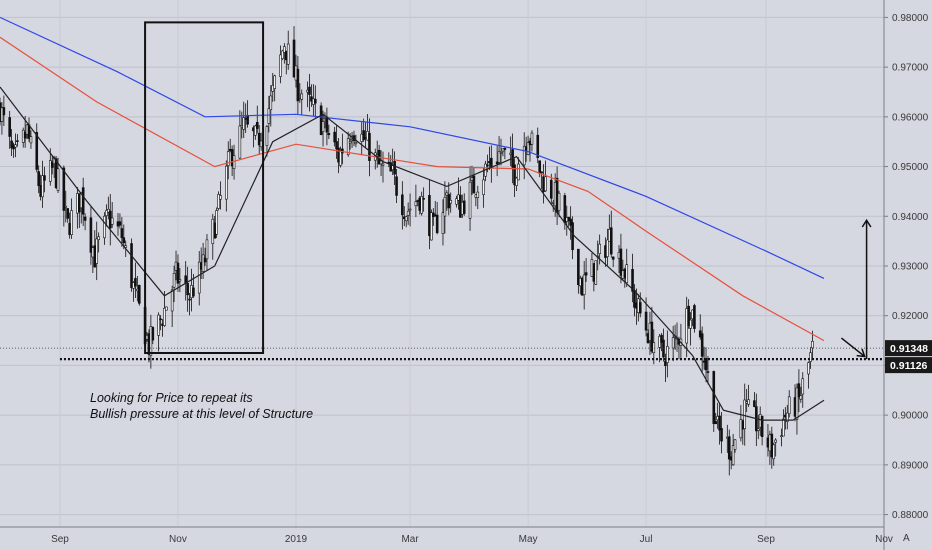 This screenshot has height=550, width=932. I want to click on price-tag-label: 0.91348, so click(909, 349).